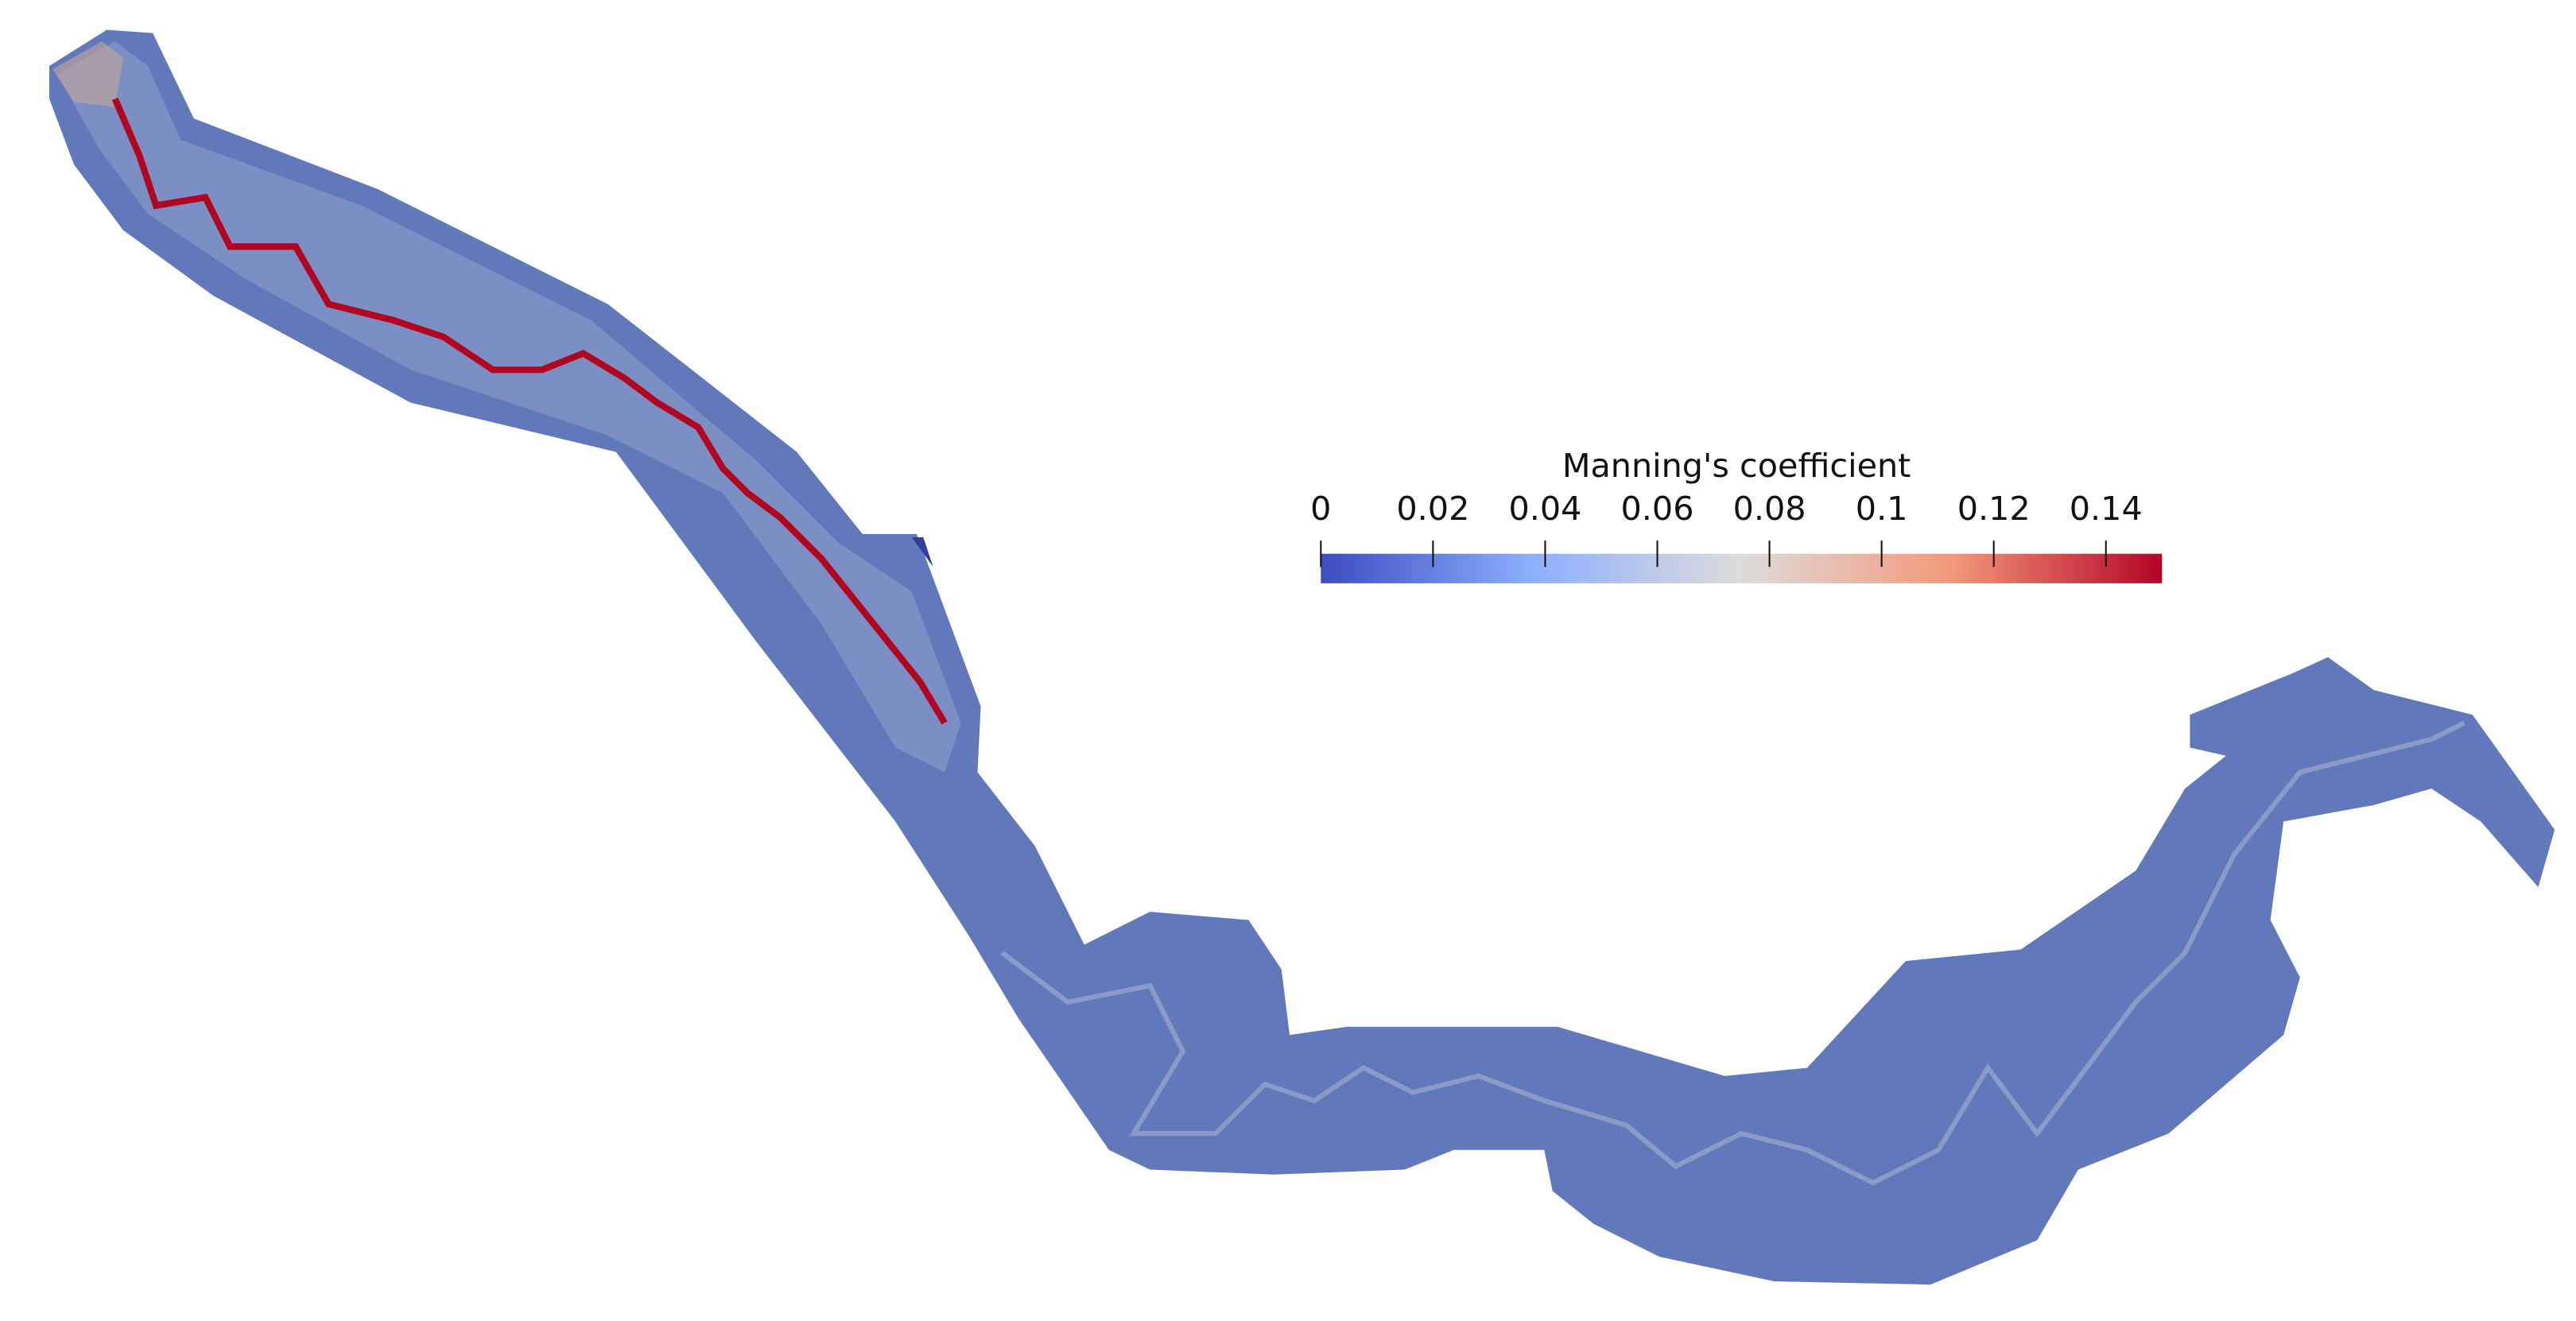  Describe the element at coordinates (1658, 509) in the screenshot. I see `tick-label: 0.06` at that location.